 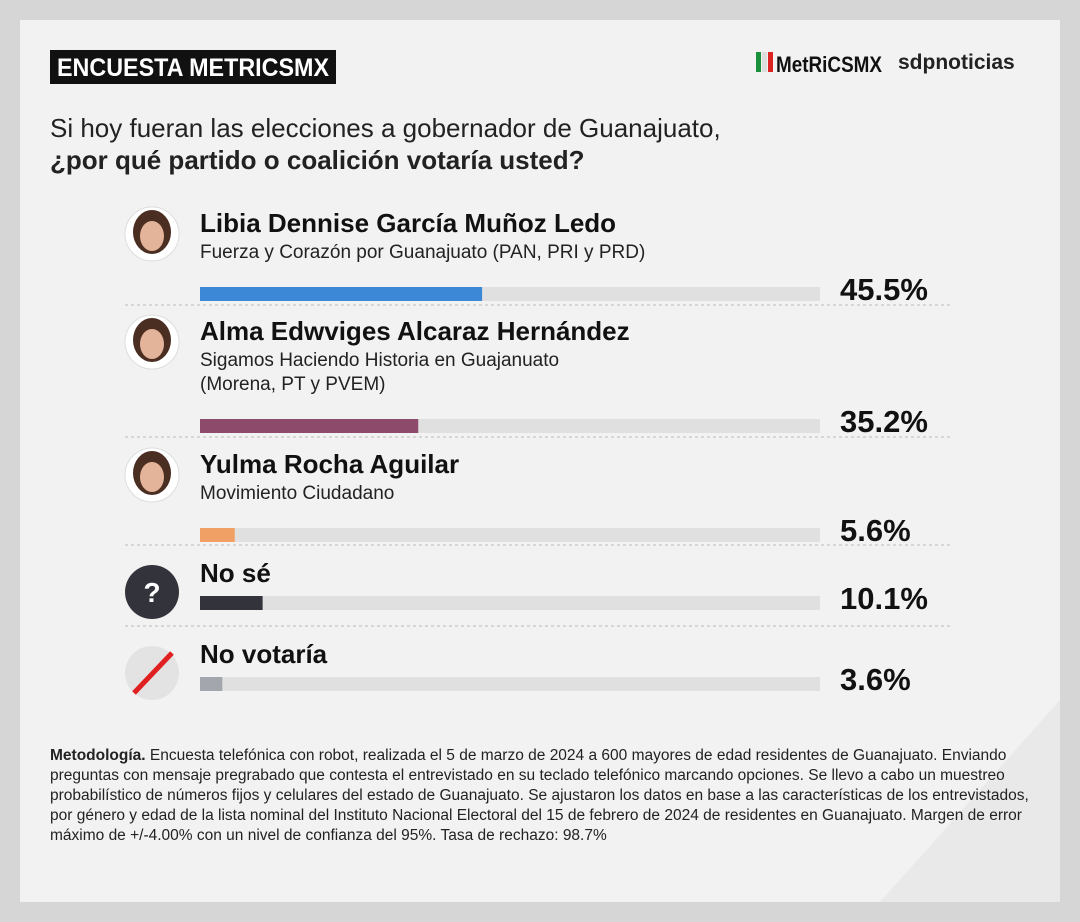 What do you see at coordinates (379, 360) in the screenshot?
I see `category-desc: Sigamos Haciendo Historia en Guajanuato` at bounding box center [379, 360].